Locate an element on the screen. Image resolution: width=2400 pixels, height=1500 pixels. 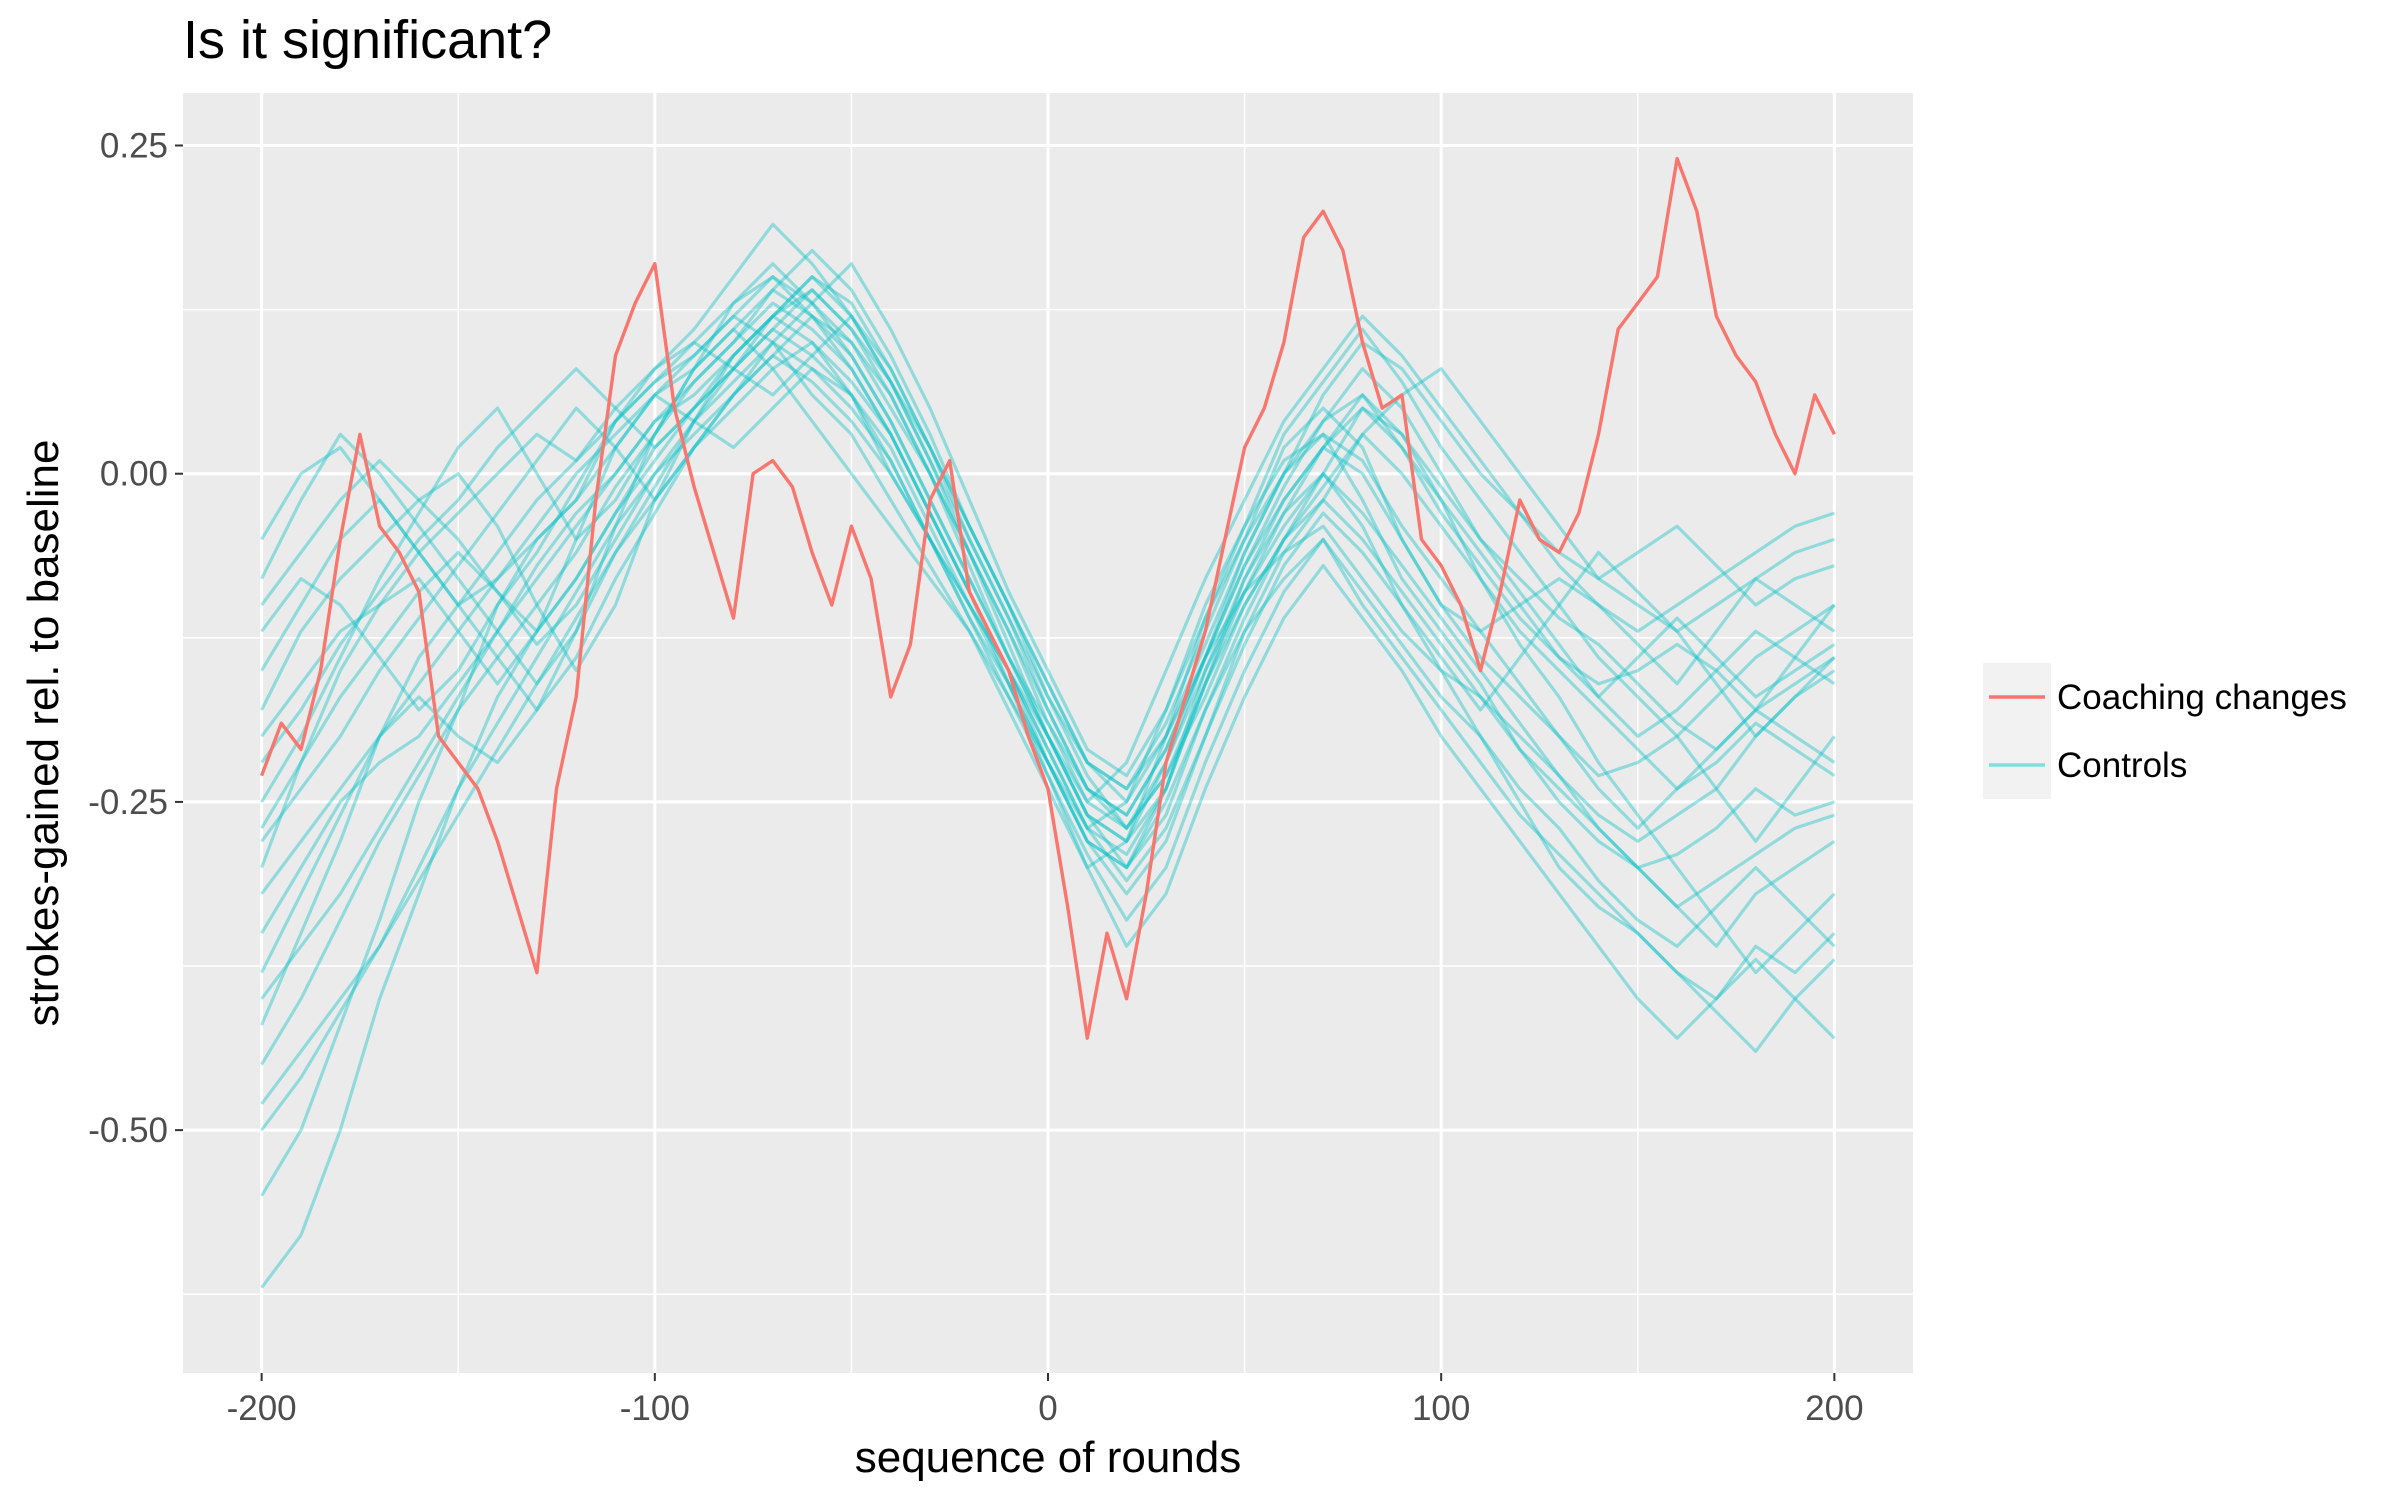
legend-label: Coaching changes is located at coordinates (2202, 697).